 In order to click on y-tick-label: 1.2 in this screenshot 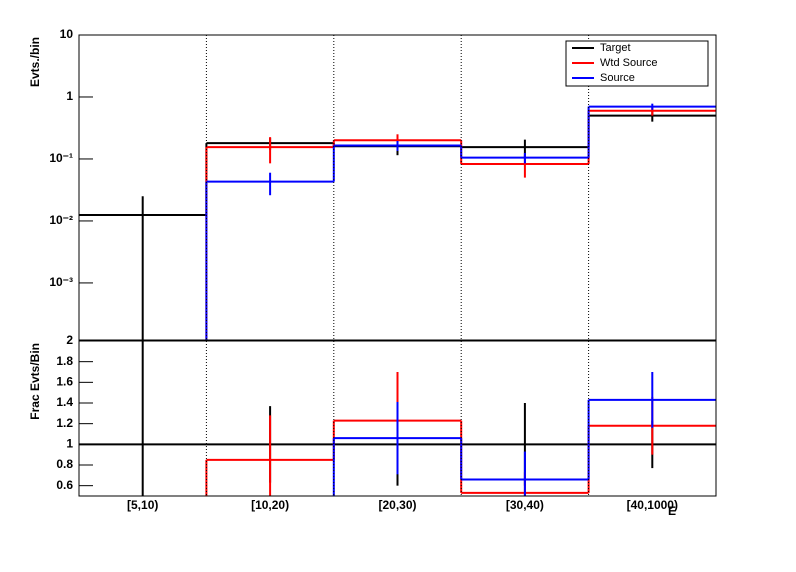, I will do `click(64, 423)`.